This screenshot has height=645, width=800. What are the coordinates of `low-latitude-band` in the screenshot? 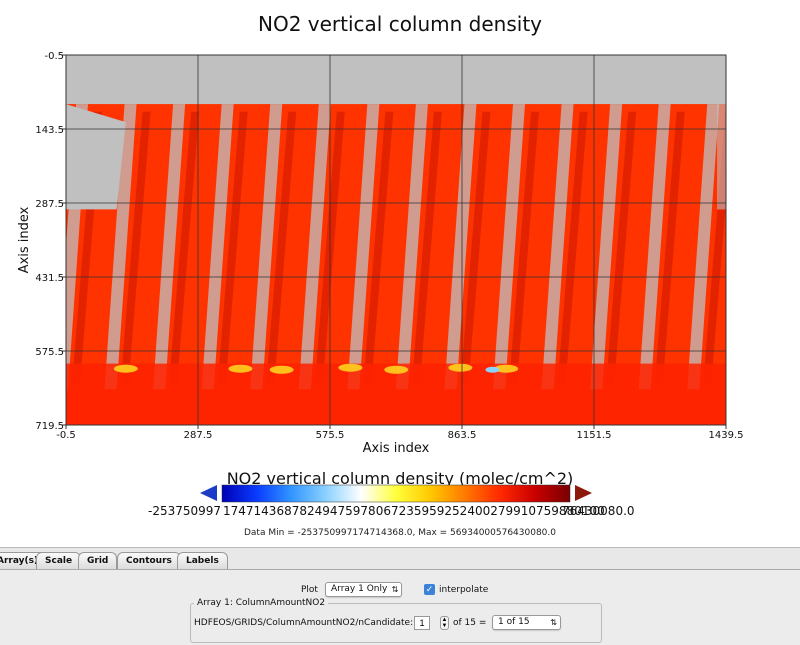 It's located at (396, 394).